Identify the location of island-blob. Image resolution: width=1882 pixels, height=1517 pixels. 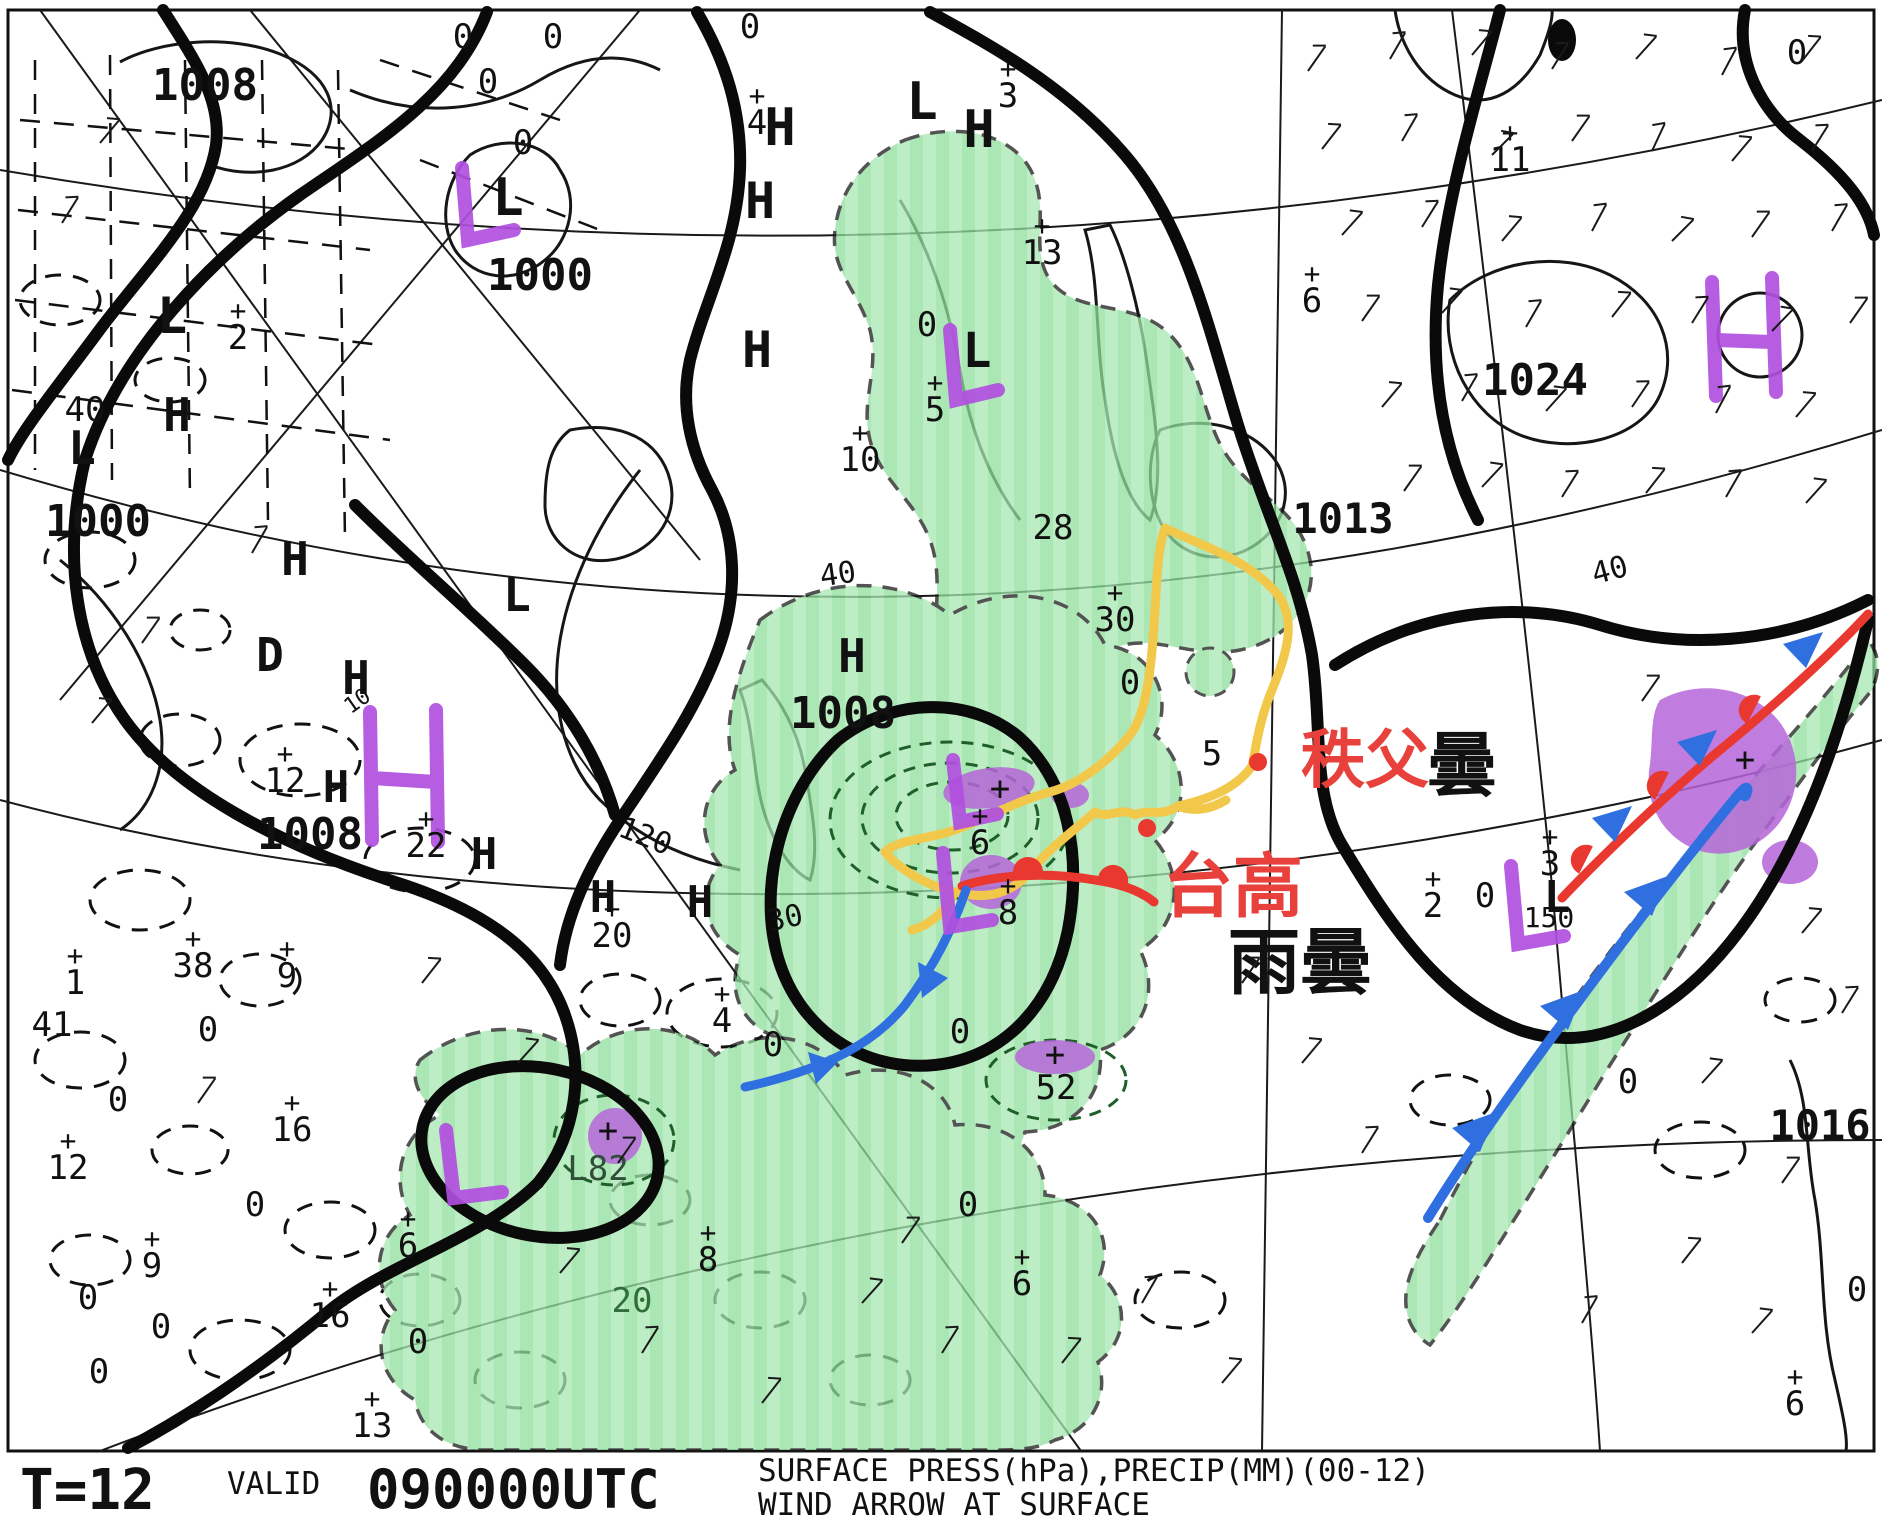
(1562, 40).